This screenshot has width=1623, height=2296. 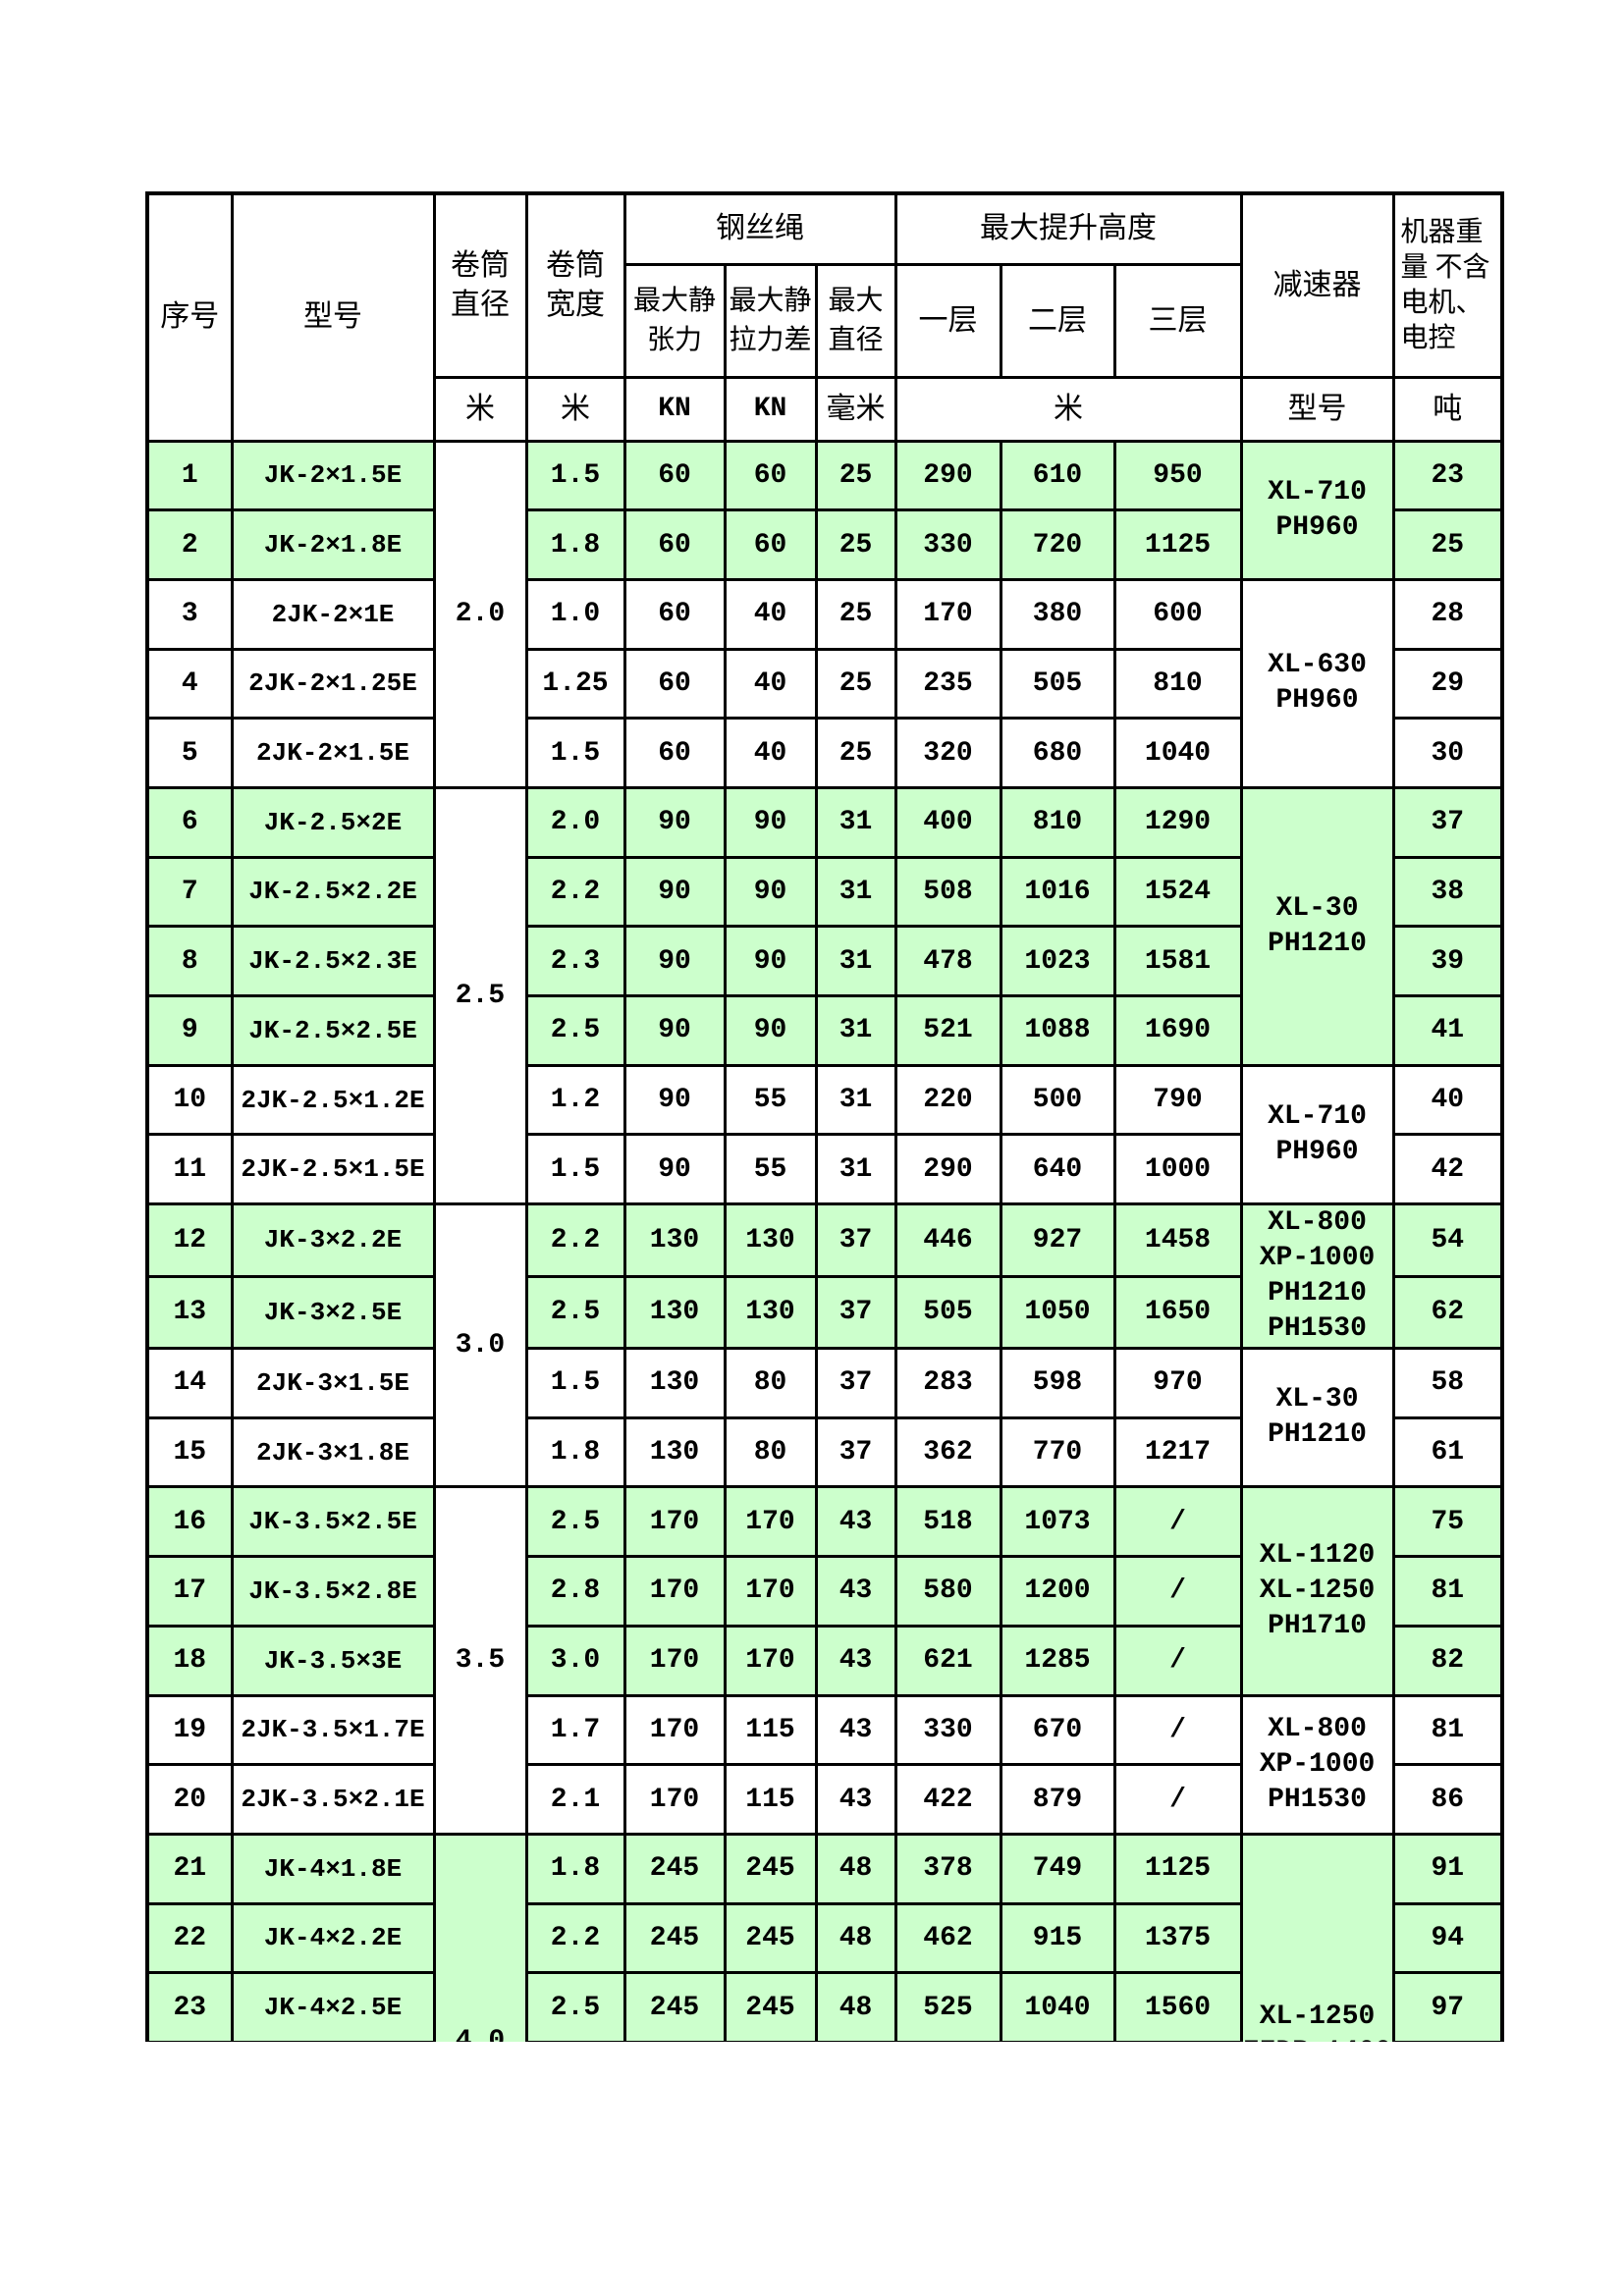 What do you see at coordinates (333, 892) in the screenshot?
I see `cell-model: JK-2.5×2.2E` at bounding box center [333, 892].